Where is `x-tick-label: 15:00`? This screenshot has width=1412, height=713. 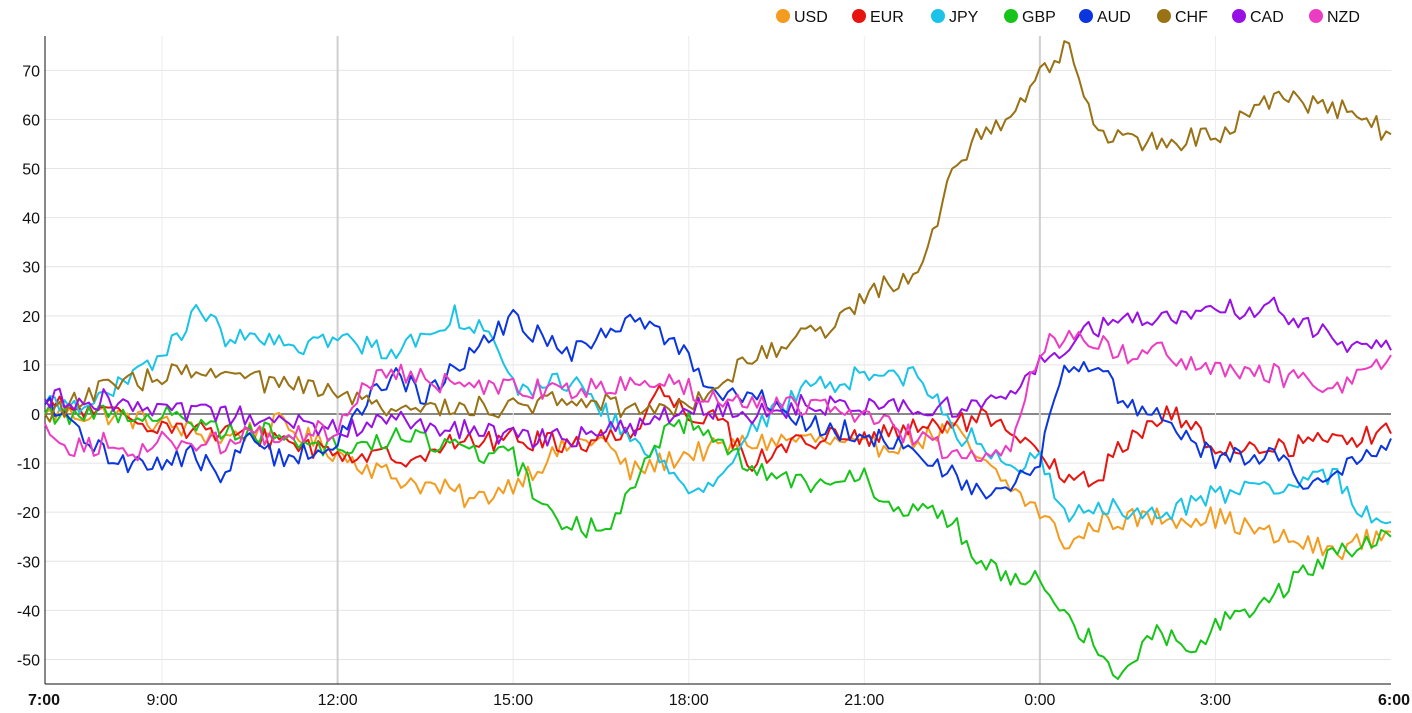 x-tick-label: 15:00 is located at coordinates (513, 700).